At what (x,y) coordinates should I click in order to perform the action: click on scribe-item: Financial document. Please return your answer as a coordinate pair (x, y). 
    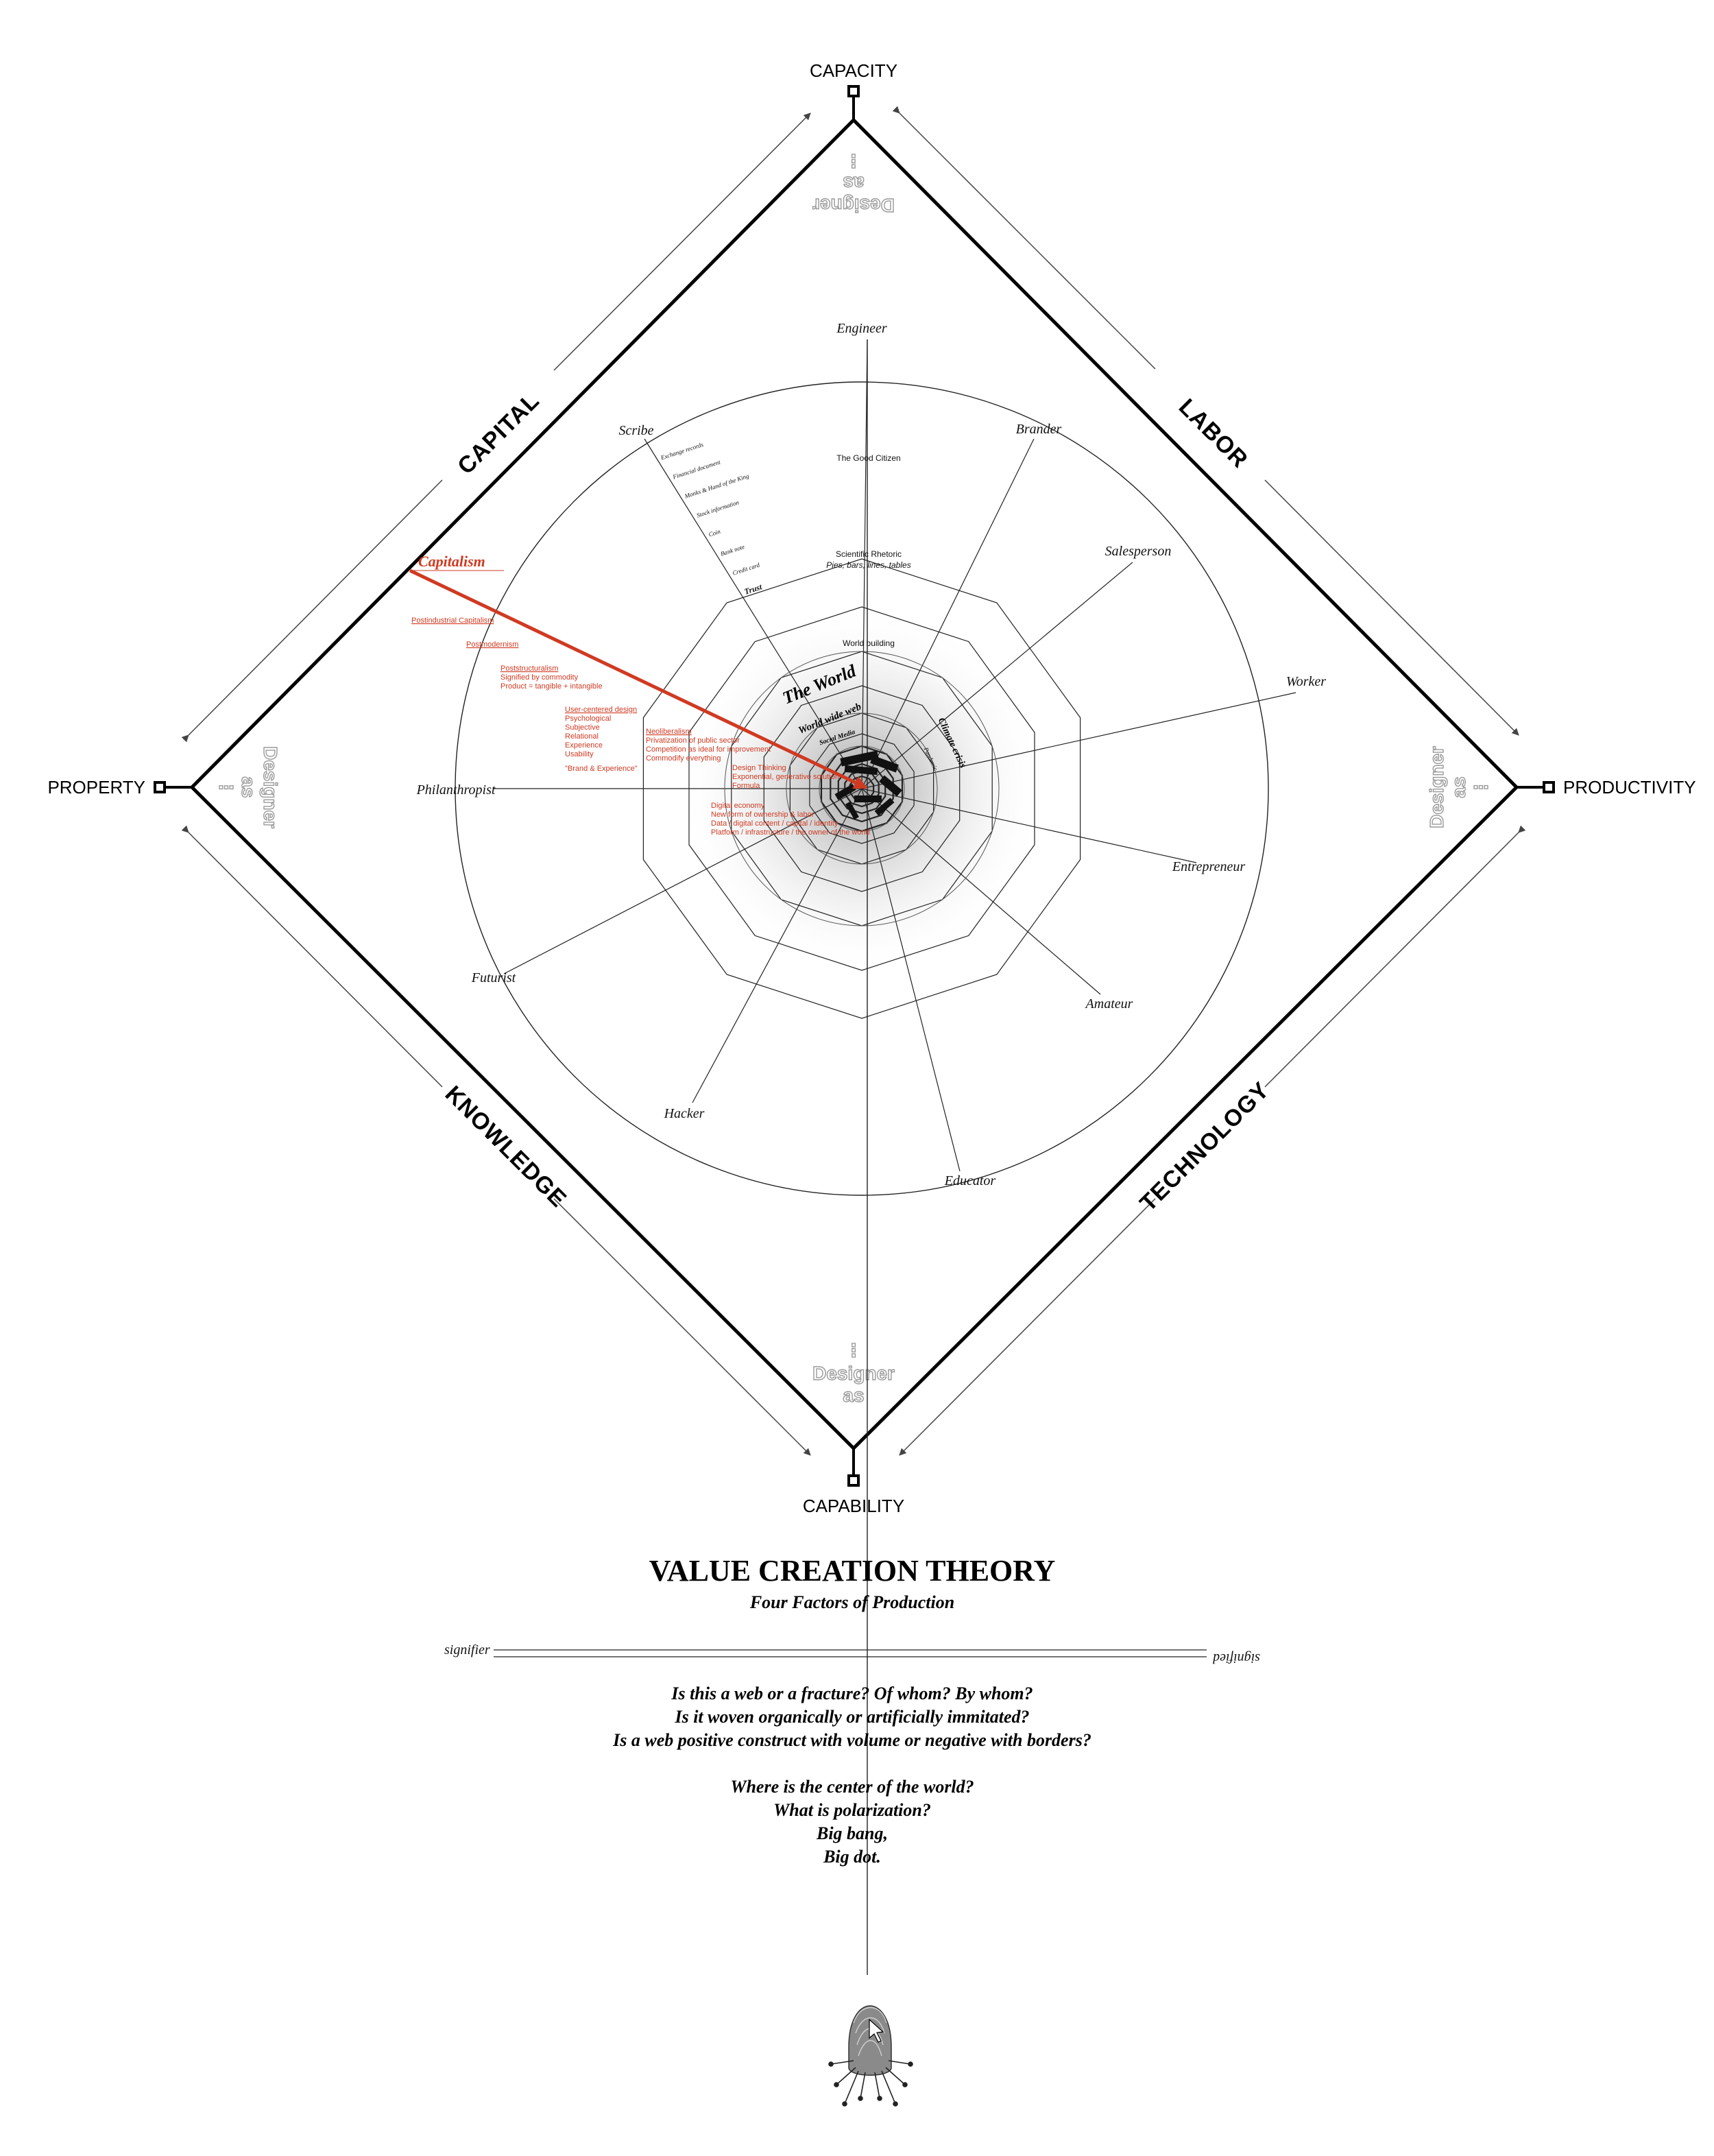
    Looking at the image, I should click on (696, 470).